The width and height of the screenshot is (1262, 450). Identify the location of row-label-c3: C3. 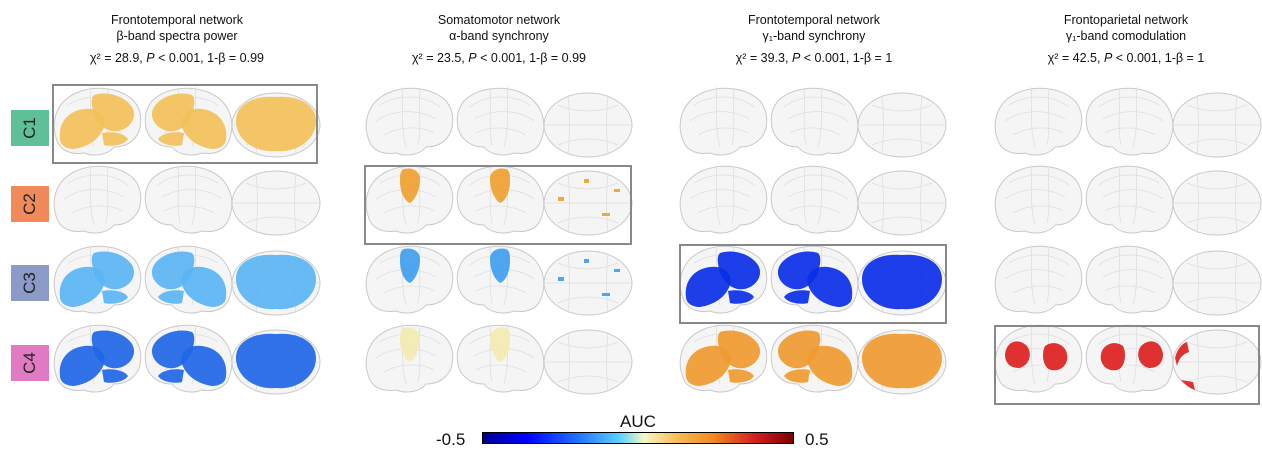
(30, 283).